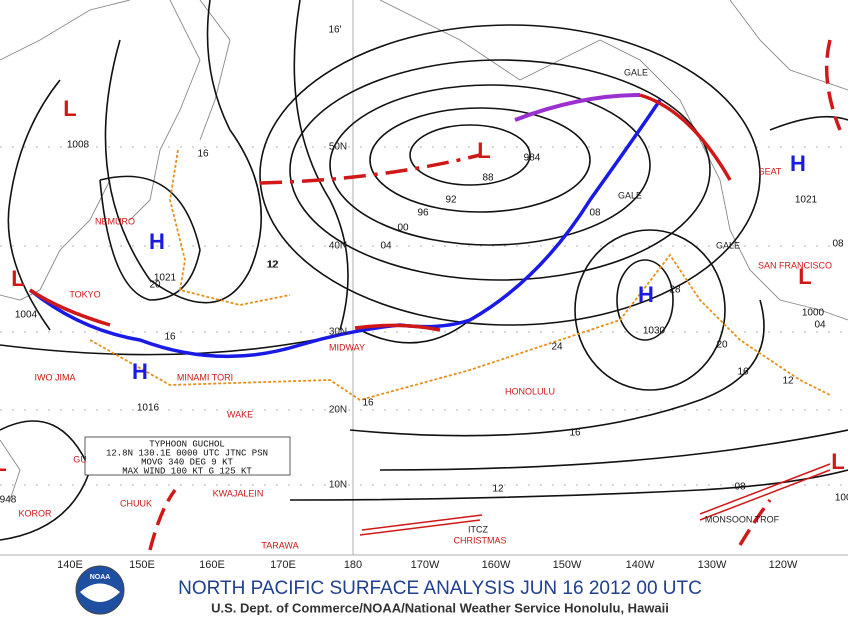  What do you see at coordinates (187, 444) in the screenshot?
I see `typhoon-text: TYPHOON GUCHOL` at bounding box center [187, 444].